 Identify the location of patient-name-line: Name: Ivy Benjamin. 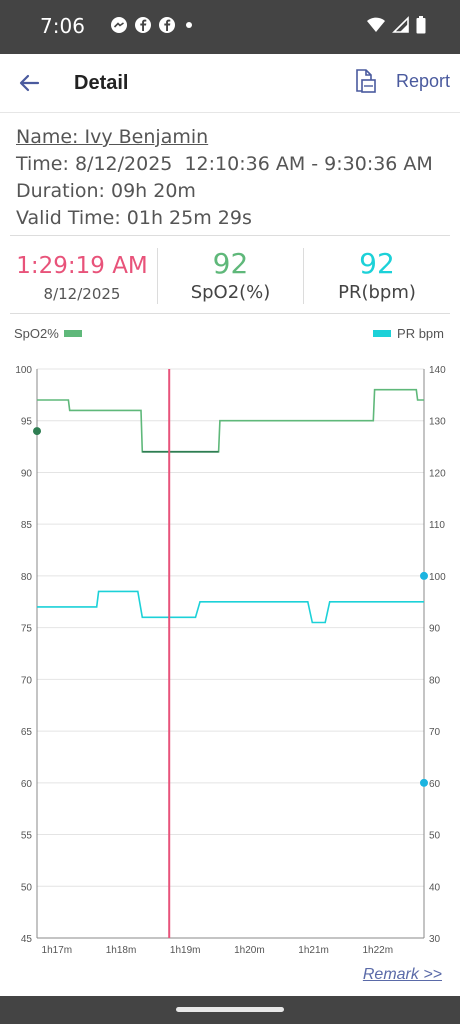
(224, 137).